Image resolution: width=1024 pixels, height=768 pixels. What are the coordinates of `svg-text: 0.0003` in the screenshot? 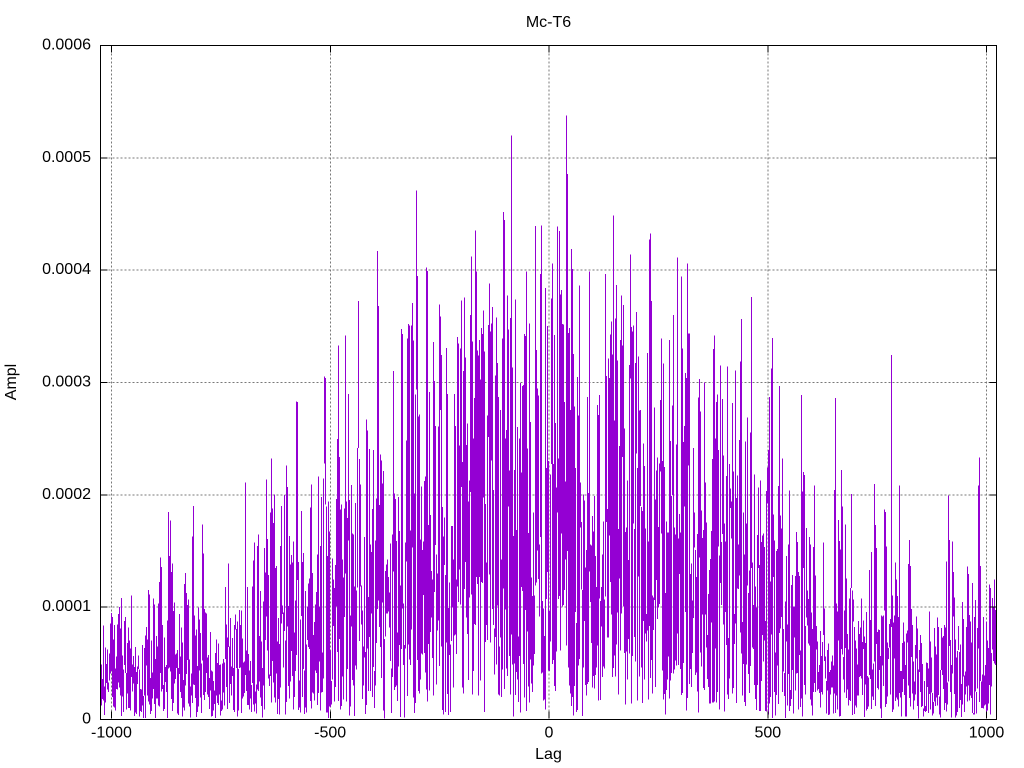 It's located at (66, 382).